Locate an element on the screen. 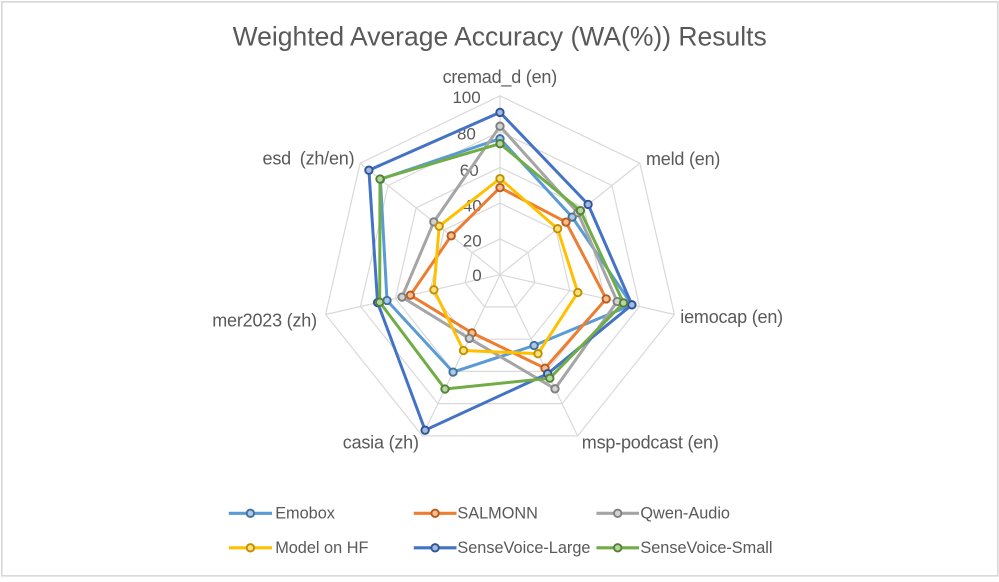  svg-text: 100 is located at coordinates (466, 97).